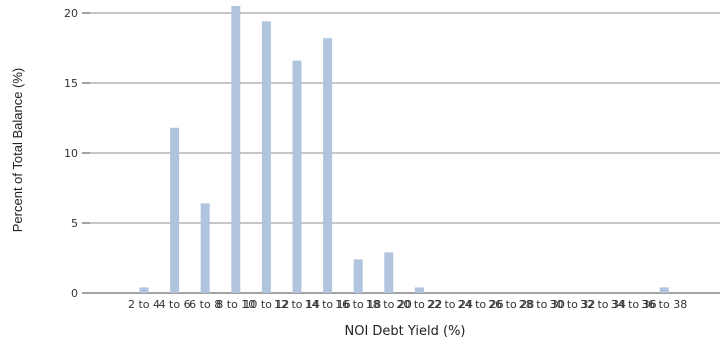  What do you see at coordinates (328, 304) in the screenshot?
I see `x-tick-label: 14 to 16` at bounding box center [328, 304].